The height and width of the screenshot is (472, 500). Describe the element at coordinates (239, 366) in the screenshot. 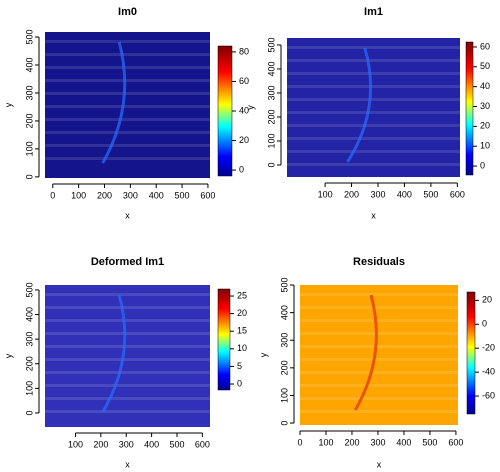

I see `colorbar-tick-label: 5` at that location.